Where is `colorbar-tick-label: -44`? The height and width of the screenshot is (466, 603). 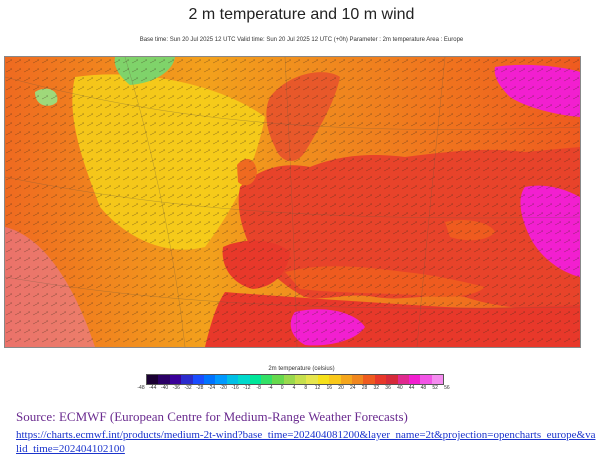 colorbar-tick-label: -44 is located at coordinates (153, 388).